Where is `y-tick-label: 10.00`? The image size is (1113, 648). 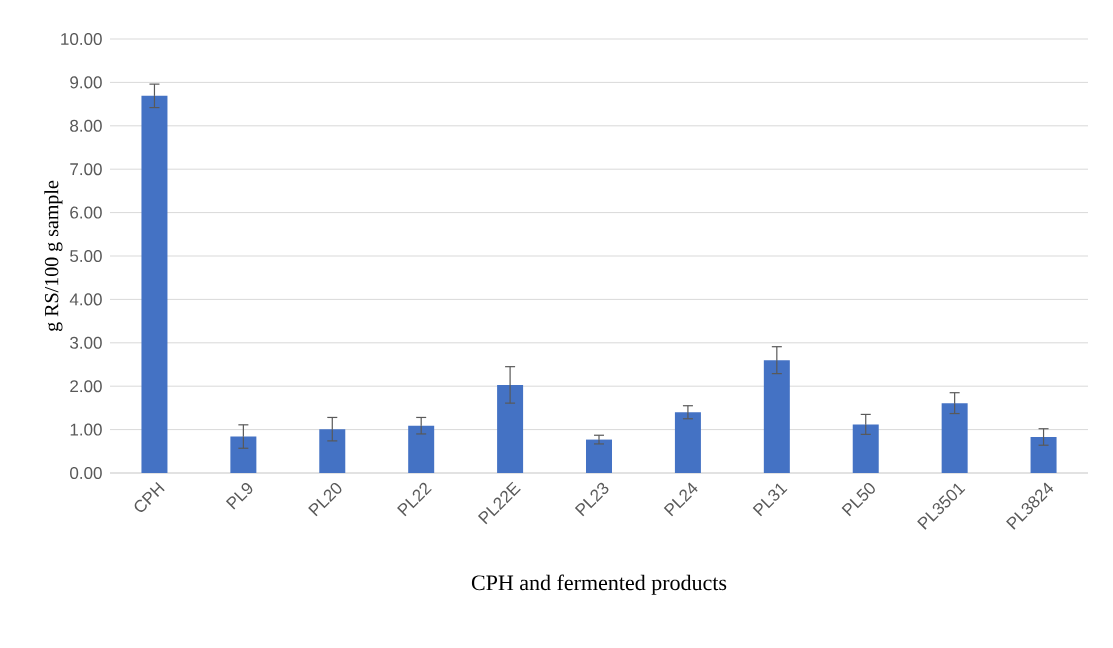 y-tick-label: 10.00 is located at coordinates (81, 39).